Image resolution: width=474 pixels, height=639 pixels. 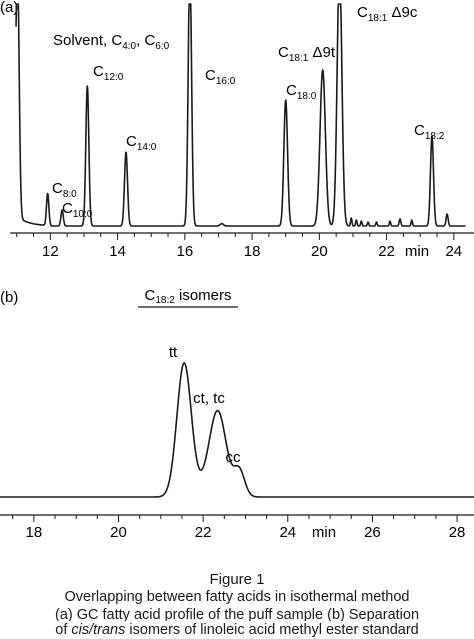 I want to click on panel-b-peak-label: ct, tc, so click(x=209, y=398).